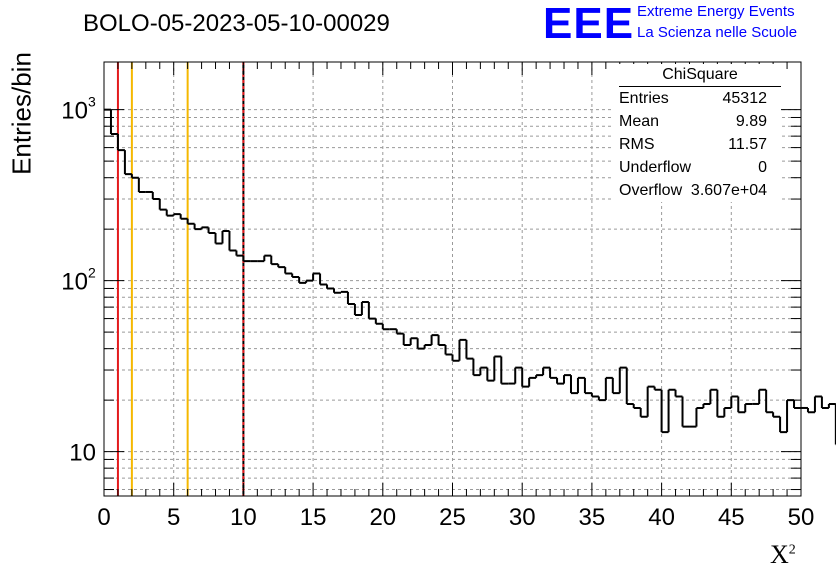 This screenshot has height=572, width=836. I want to click on stats-label: RMS, so click(637, 144).